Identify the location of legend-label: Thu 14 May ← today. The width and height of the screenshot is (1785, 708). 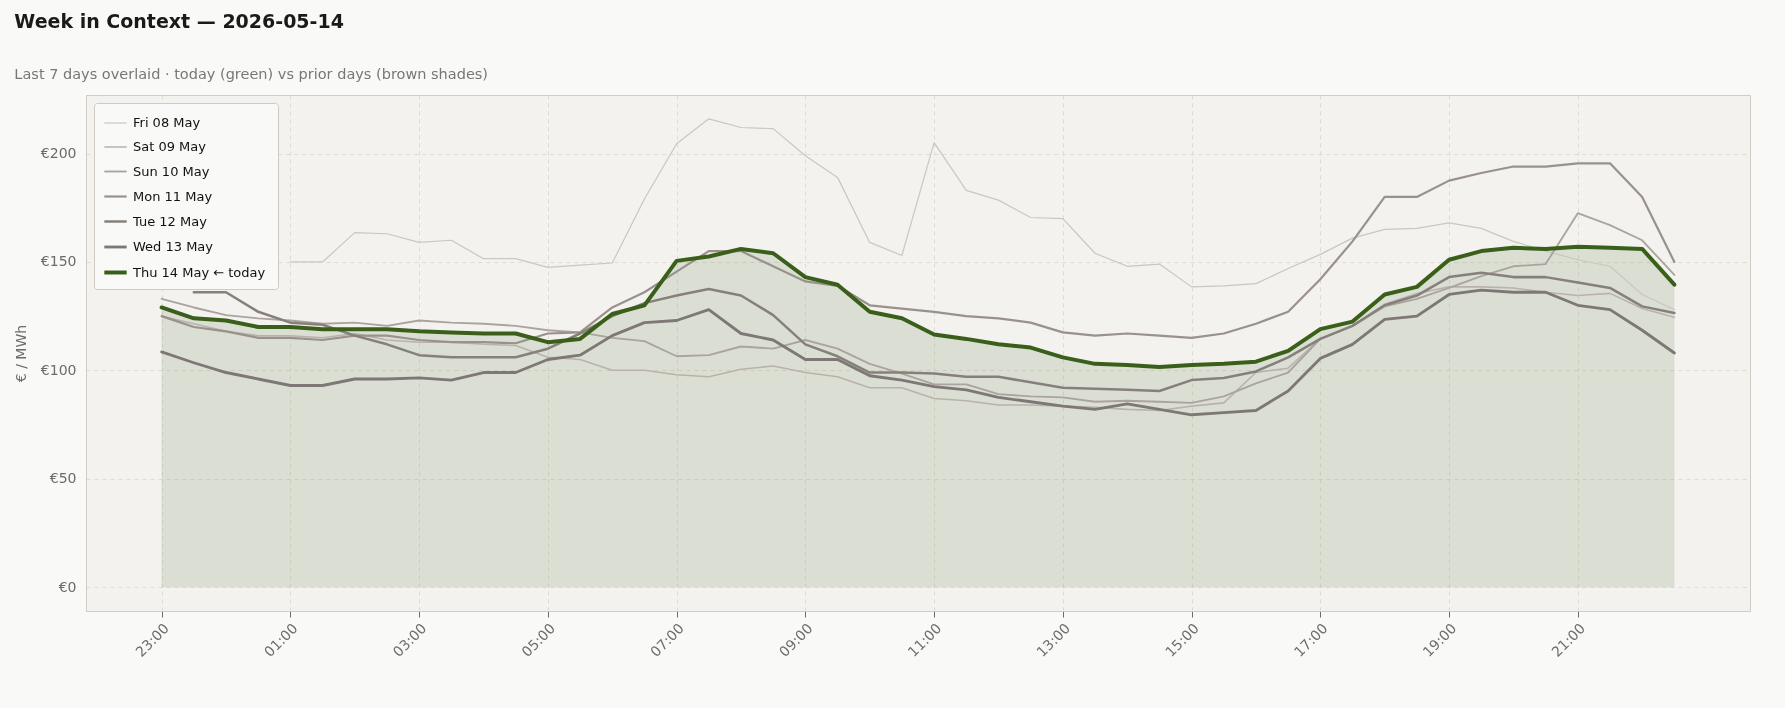
(199, 272).